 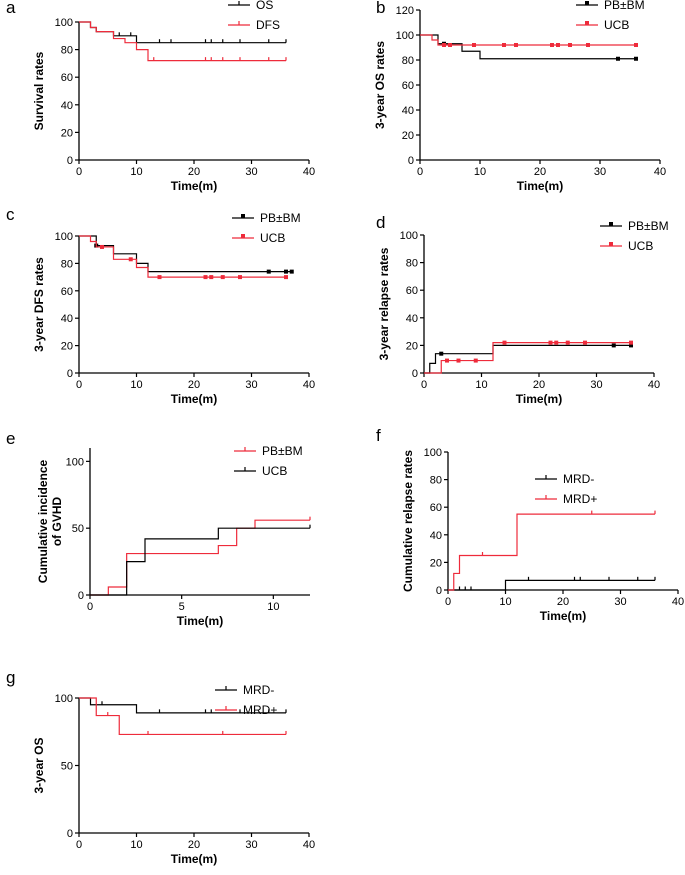 What do you see at coordinates (67, 133) in the screenshot?
I see `y-tick-label-a: 20` at bounding box center [67, 133].